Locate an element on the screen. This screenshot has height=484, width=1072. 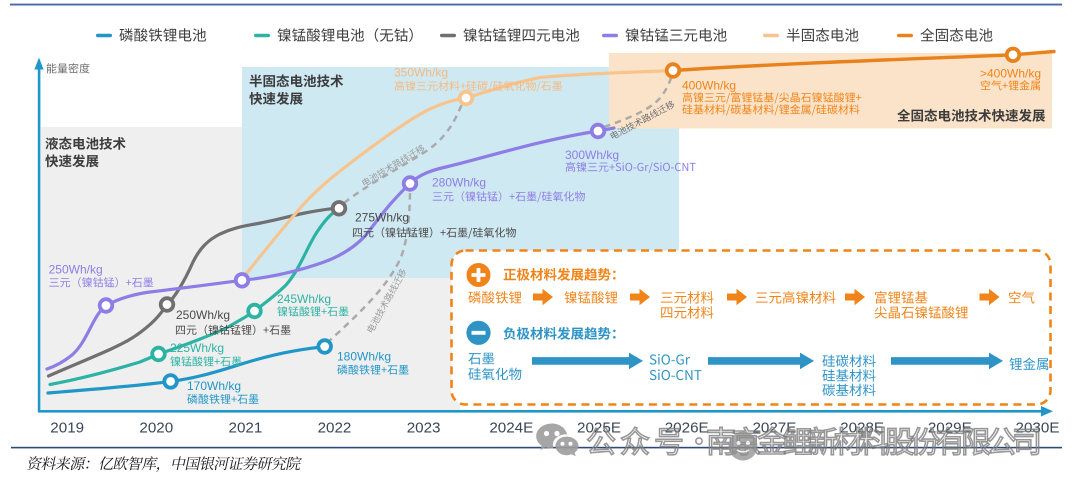
svg-text: 275Wh/kg is located at coordinates (382, 218).